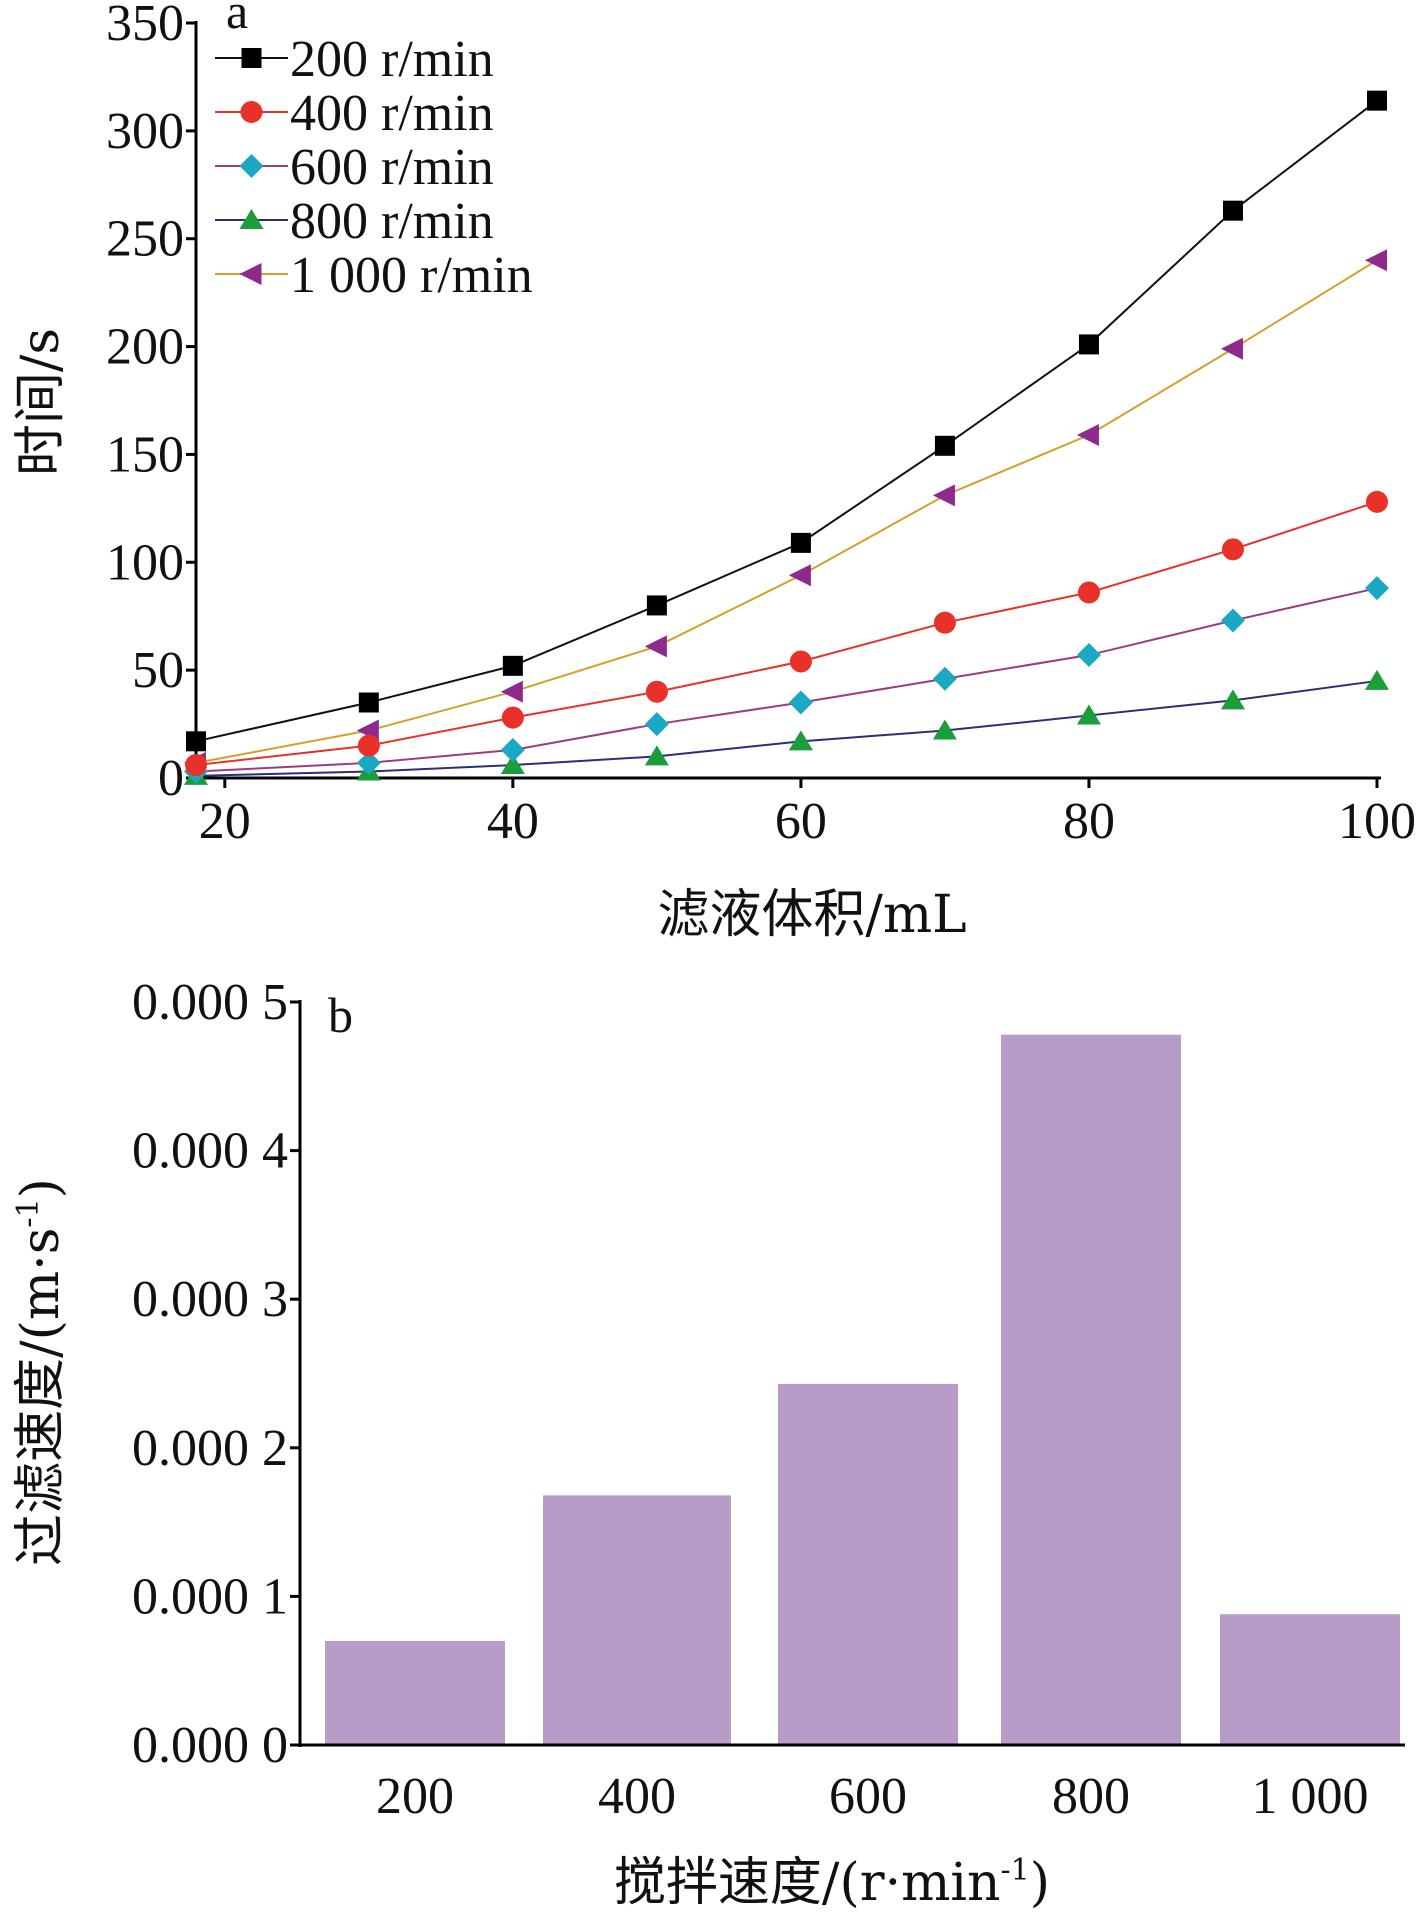 Image resolution: width=1417 pixels, height=1920 pixels. What do you see at coordinates (411, 275) in the screenshot?
I see `panel-a-legend-label: 1 000 r/min` at bounding box center [411, 275].